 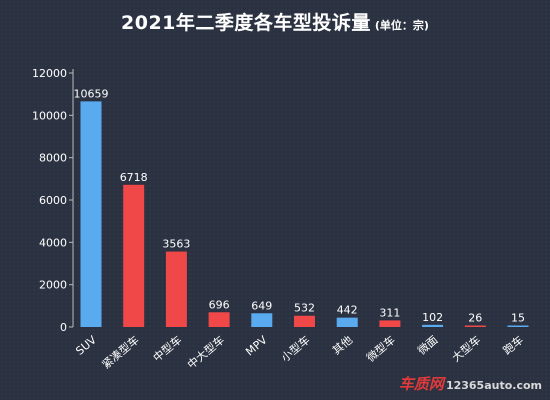 I want to click on category-label: 其他, so click(x=342, y=345).